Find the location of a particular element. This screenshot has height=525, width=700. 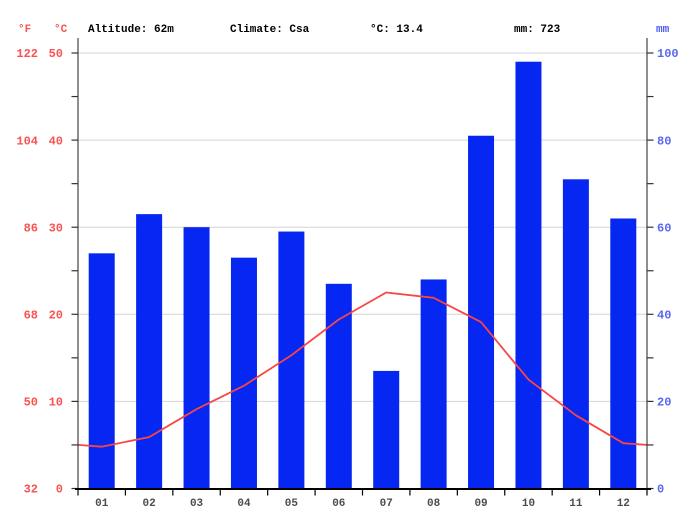

fahrenheit-unit-label: °F is located at coordinates (25, 30).